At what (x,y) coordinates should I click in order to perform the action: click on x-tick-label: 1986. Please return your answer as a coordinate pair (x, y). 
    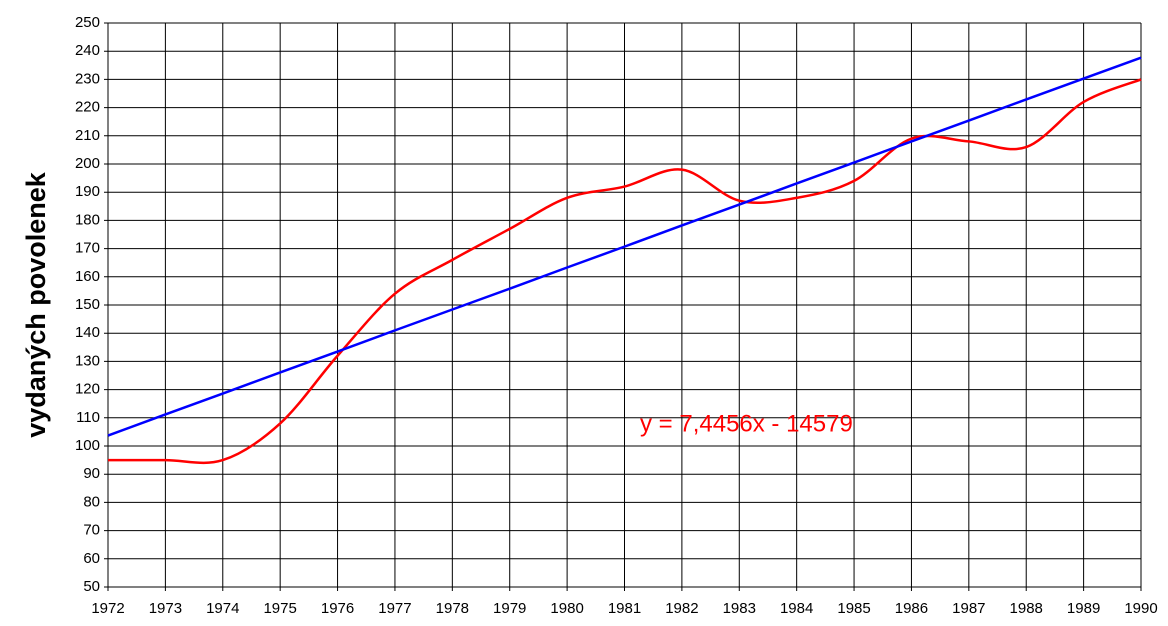
    Looking at the image, I should click on (911, 608).